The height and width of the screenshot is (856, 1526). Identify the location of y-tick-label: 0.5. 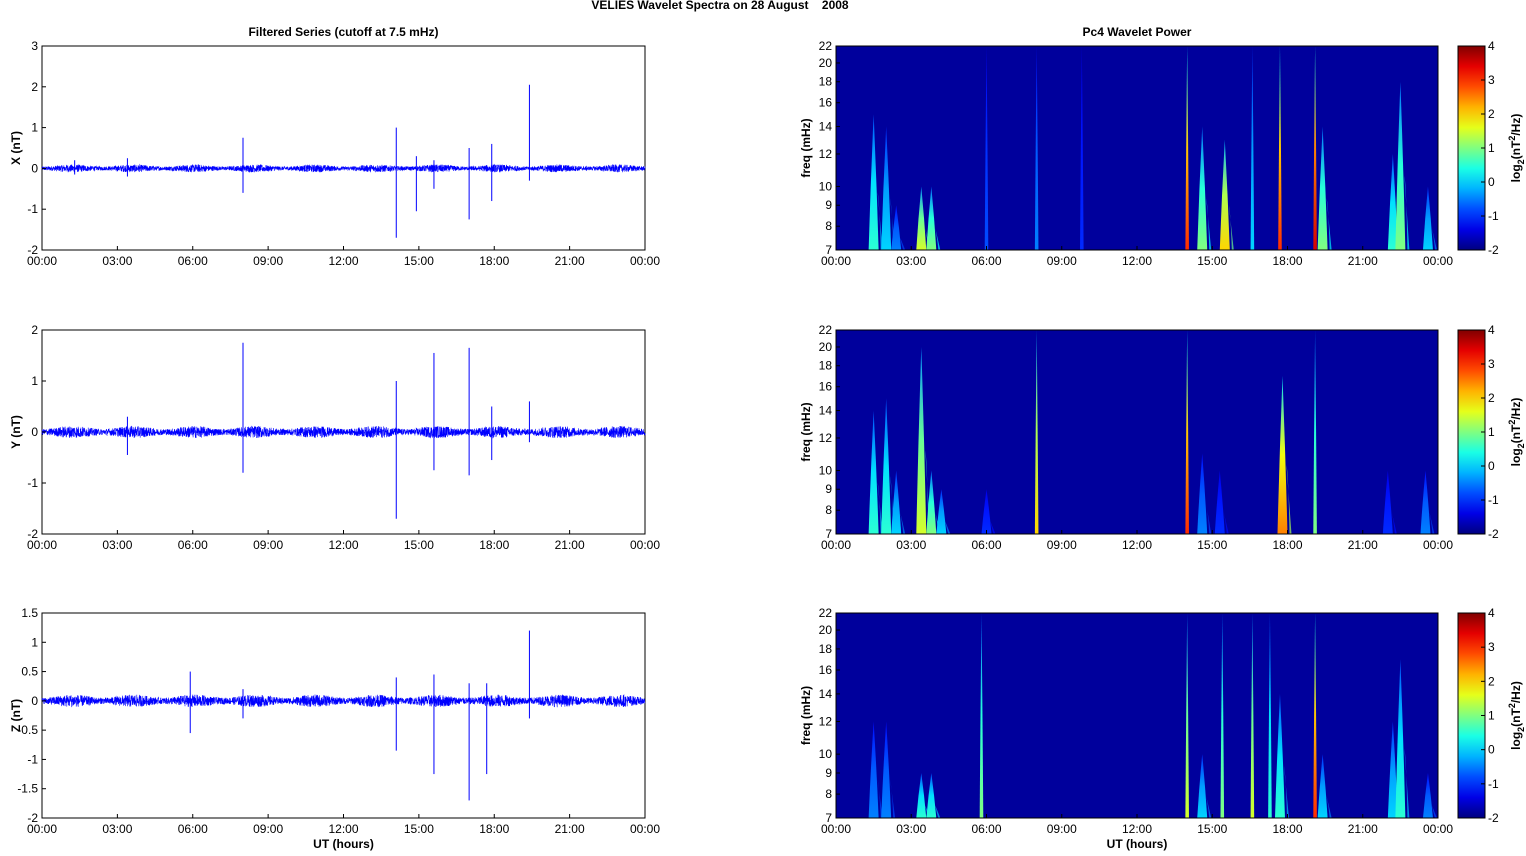
(29, 672).